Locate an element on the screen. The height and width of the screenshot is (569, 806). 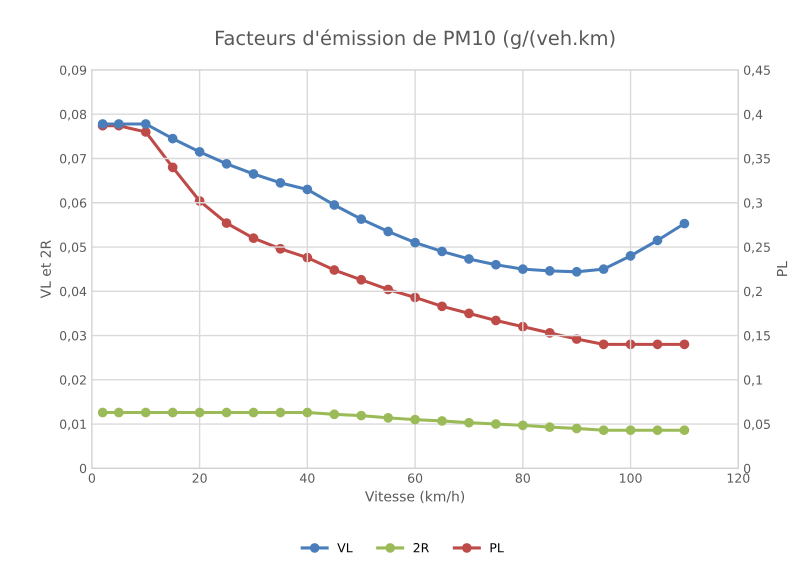
x-tick-label: 0 is located at coordinates (92, 478).